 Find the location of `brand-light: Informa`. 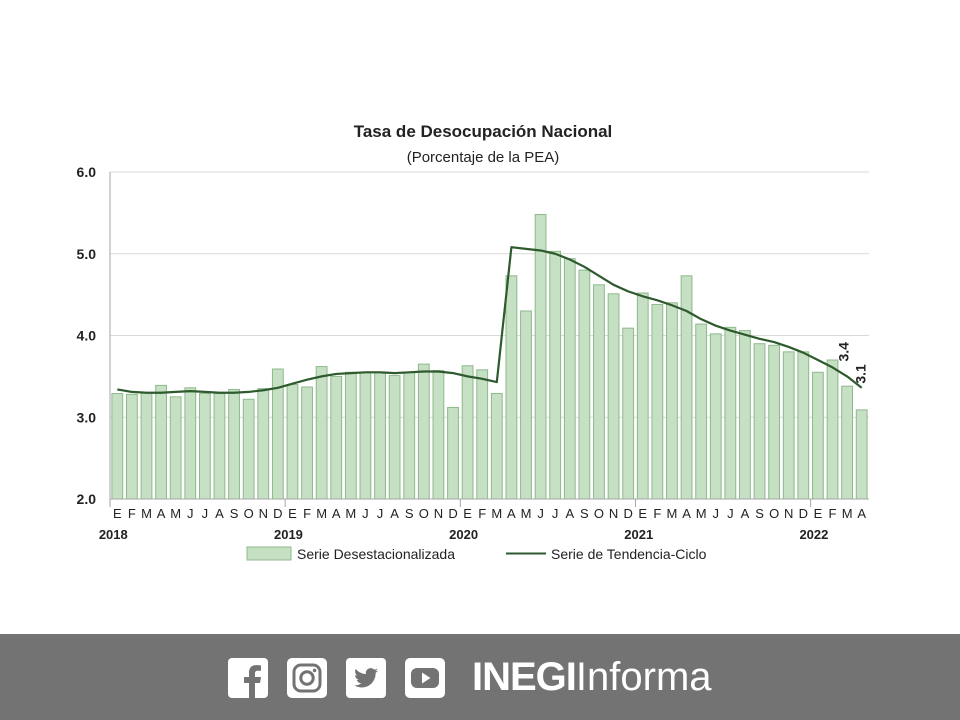

brand-light: Informa is located at coordinates (643, 677).